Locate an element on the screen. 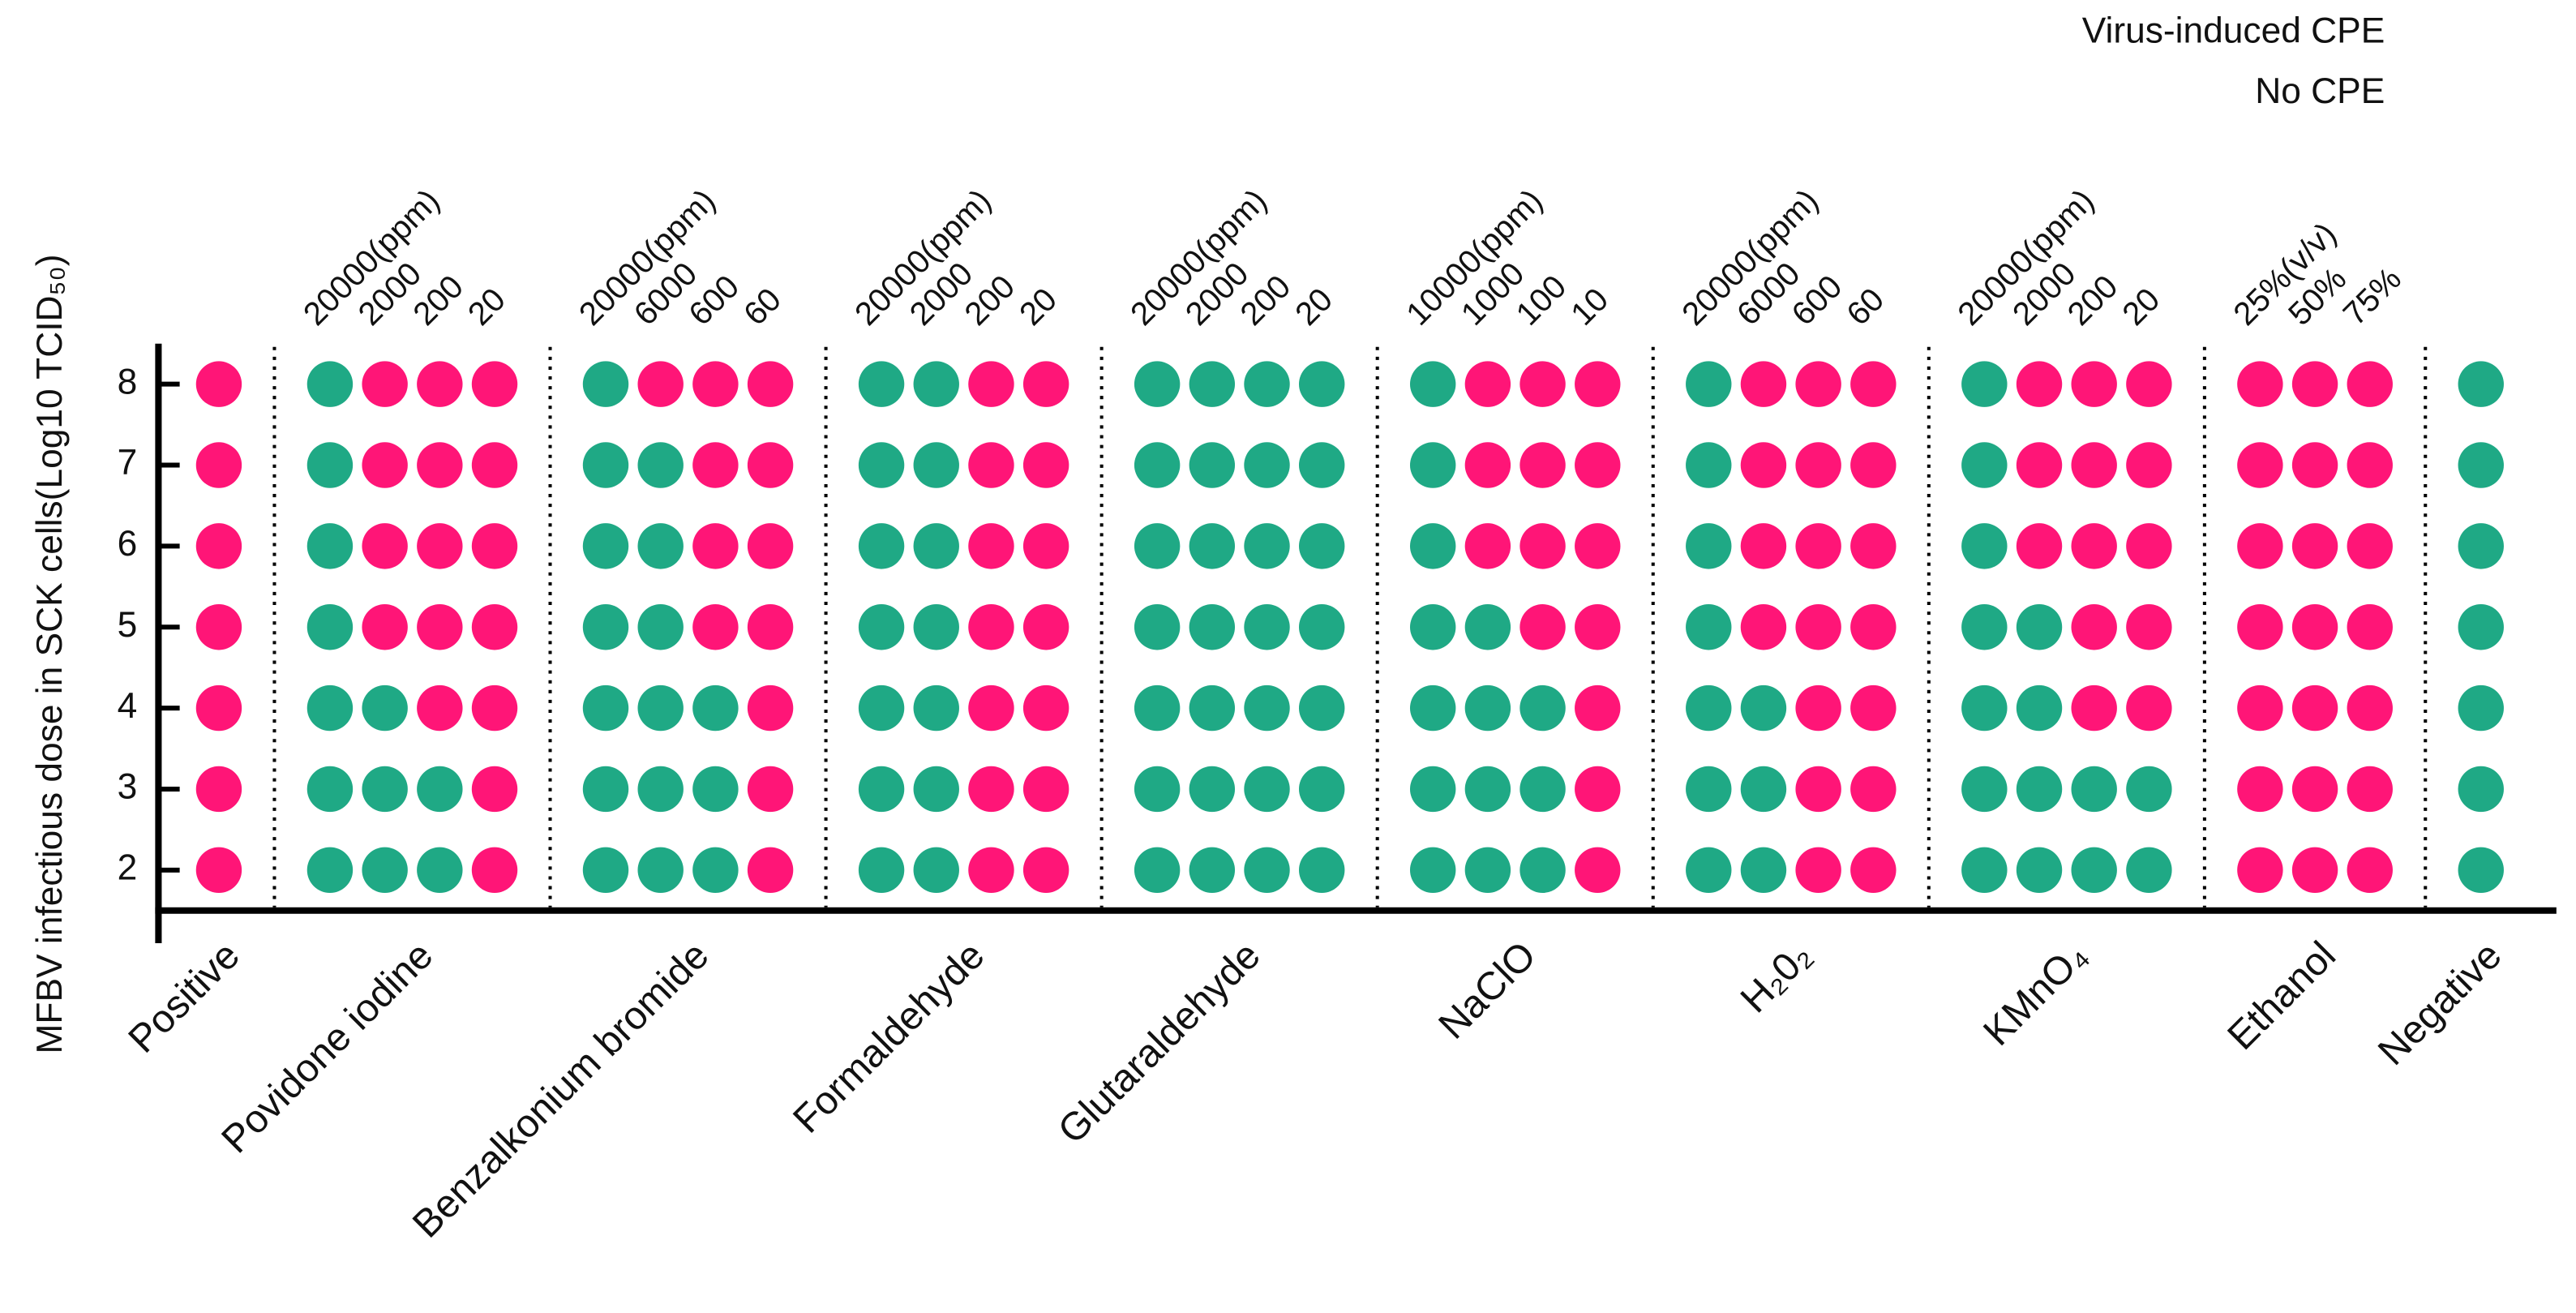 The height and width of the screenshot is (1313, 2576). group-label: H₂0₂ is located at coordinates (1775, 977).